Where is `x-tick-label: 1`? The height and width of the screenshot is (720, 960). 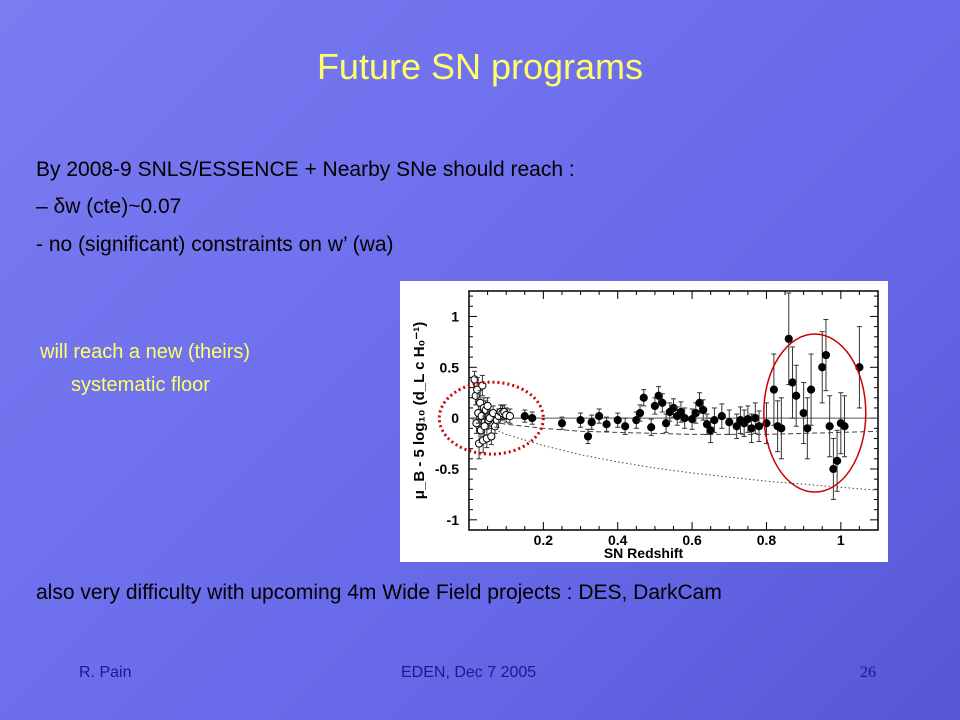 x-tick-label: 1 is located at coordinates (841, 540).